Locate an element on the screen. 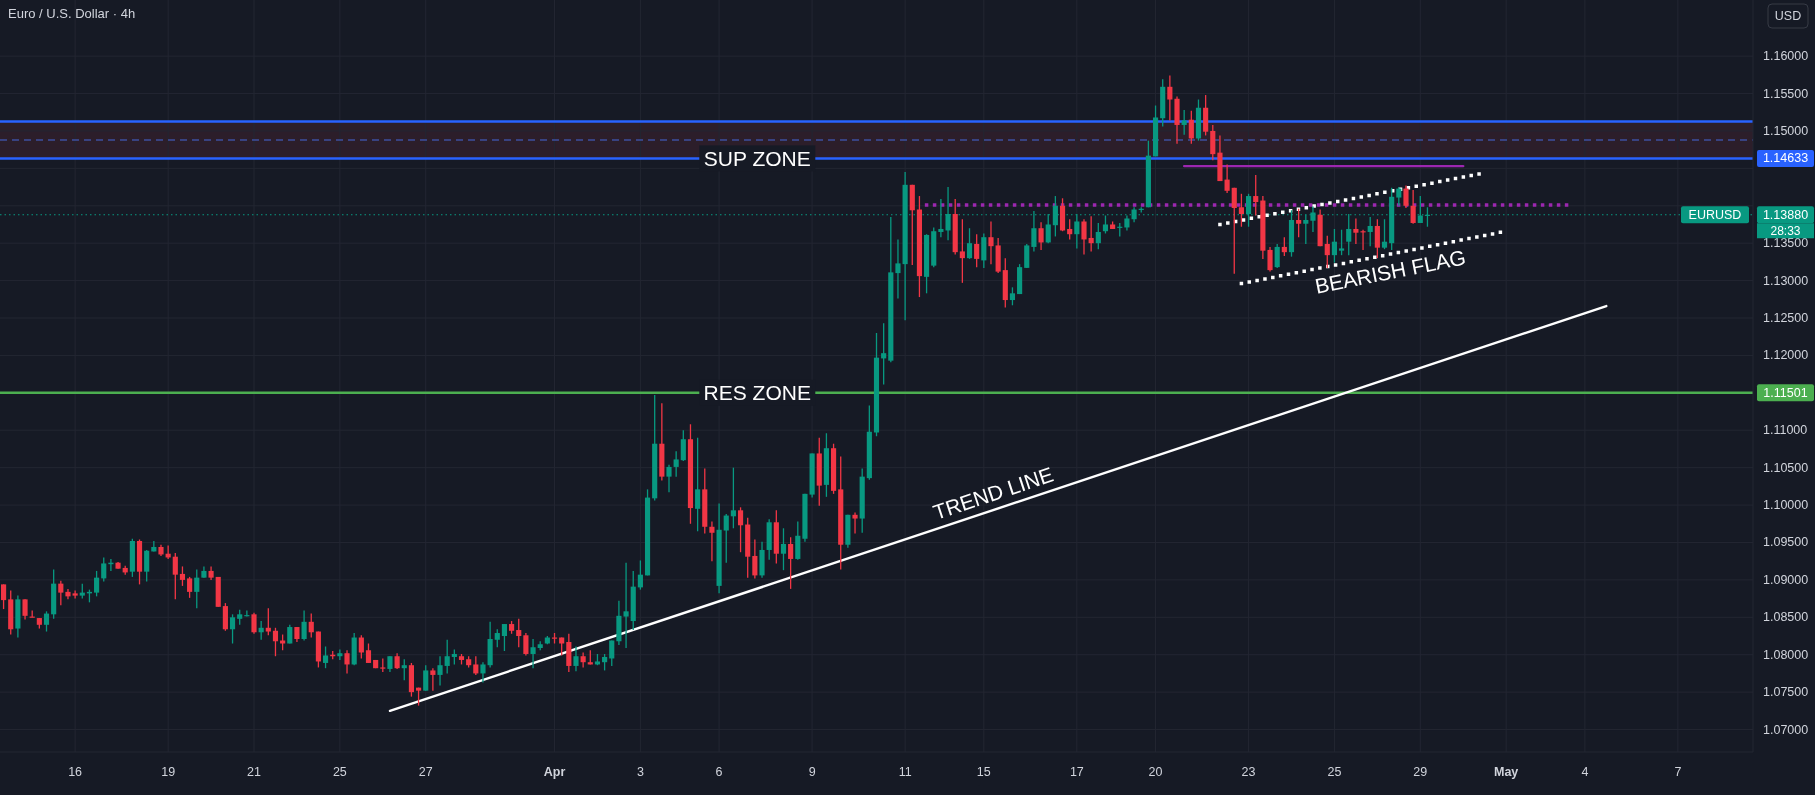 Image resolution: width=1815 pixels, height=795 pixels. x-tick-label: 27 is located at coordinates (425, 772).